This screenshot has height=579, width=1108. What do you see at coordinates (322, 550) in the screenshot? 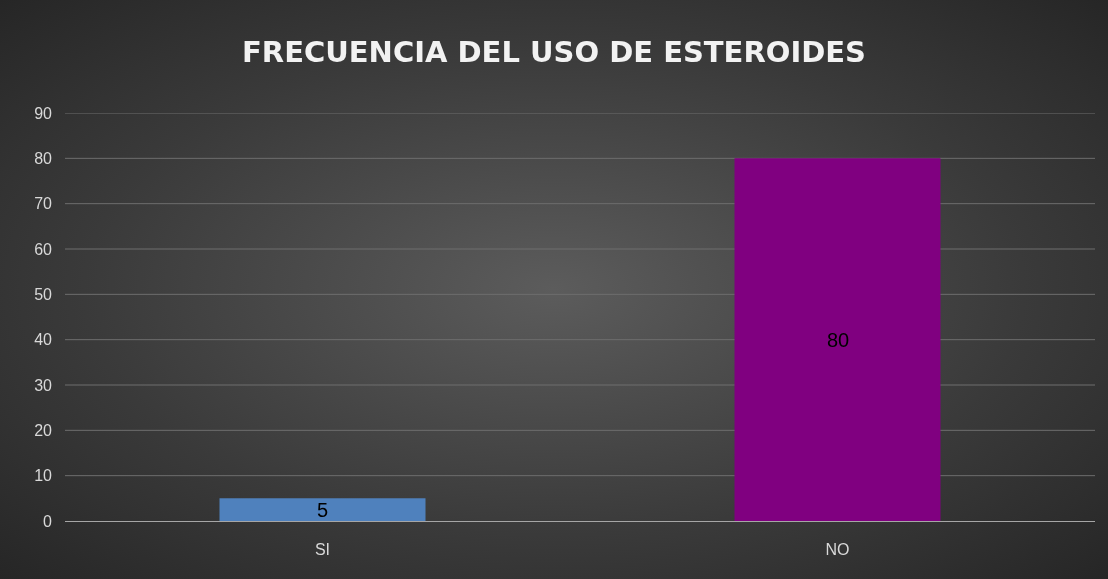
I see `x-tick-label: SI` at bounding box center [322, 550].